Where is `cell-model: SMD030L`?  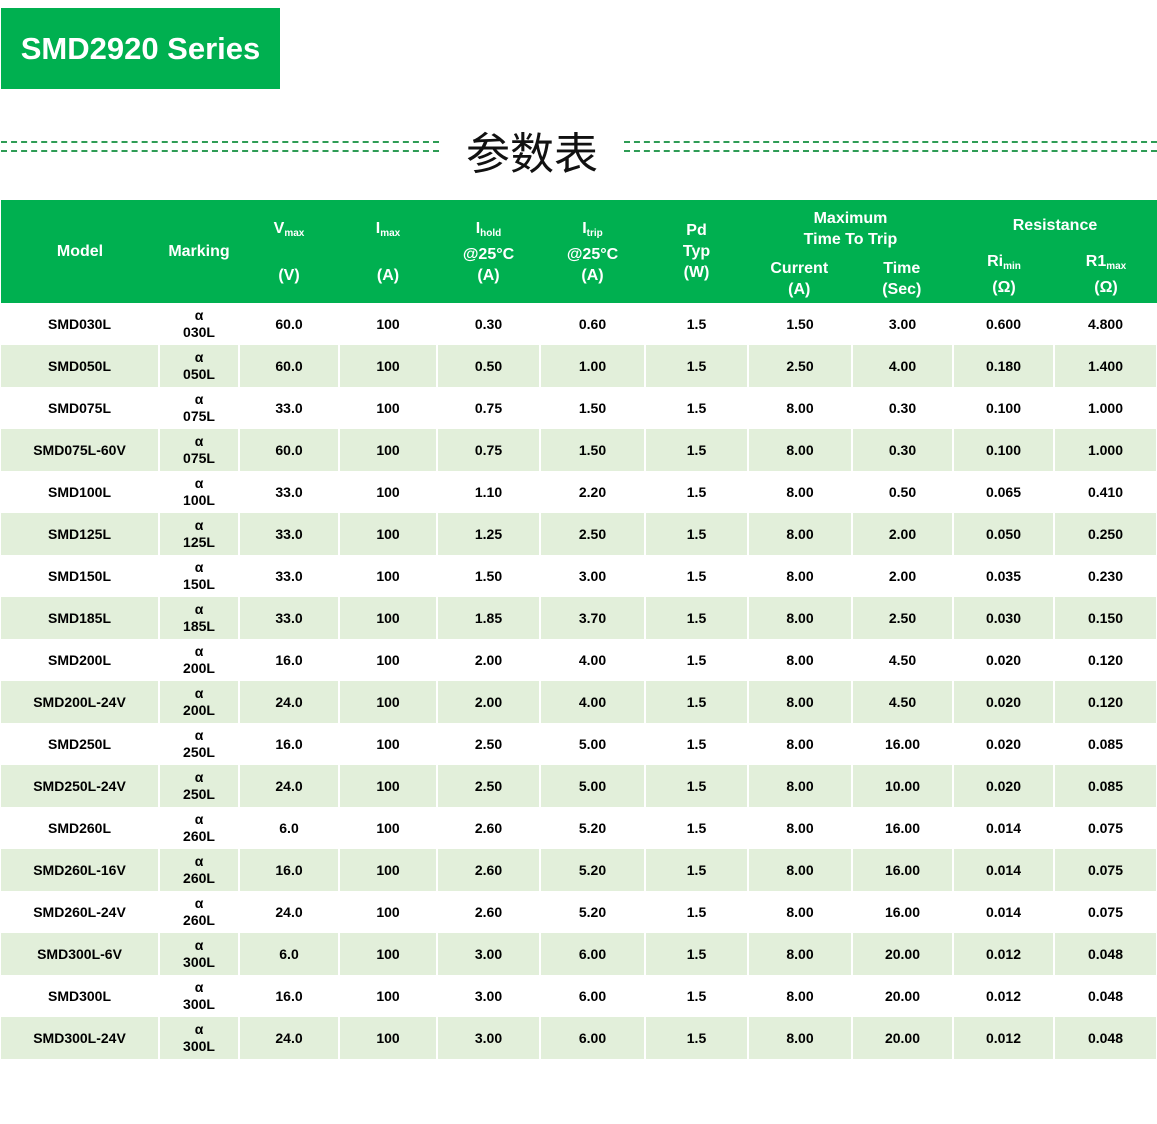
cell-model: SMD030L is located at coordinates (80, 324).